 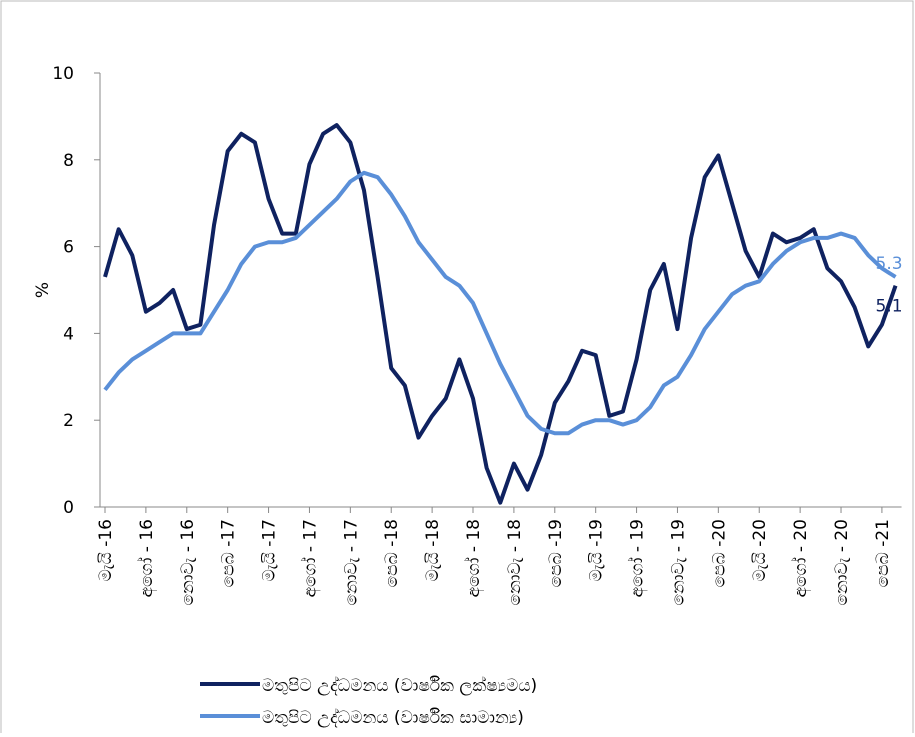 What do you see at coordinates (883, 553) in the screenshot?
I see `x-tick-label: පෙබ -21` at bounding box center [883, 553].